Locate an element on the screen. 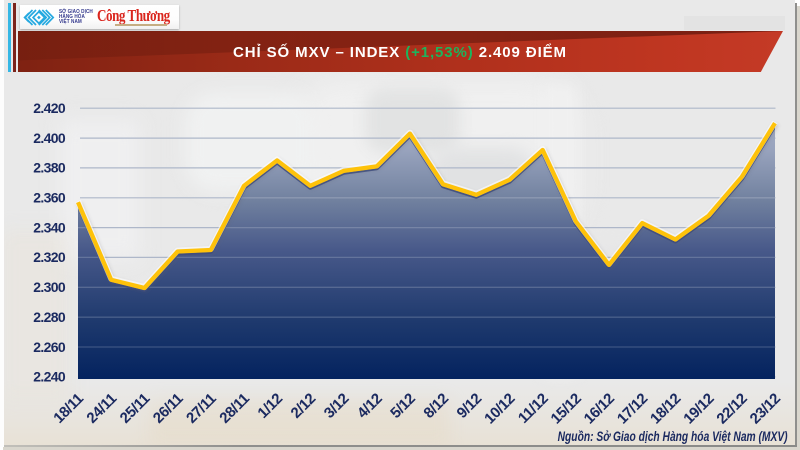  svg-text: 27/11 is located at coordinates (201, 408).